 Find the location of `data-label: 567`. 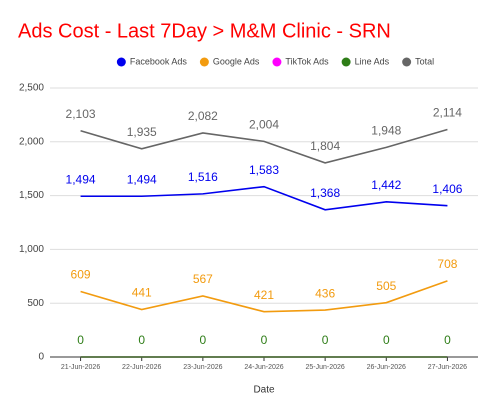

data-label: 567 is located at coordinates (203, 279).